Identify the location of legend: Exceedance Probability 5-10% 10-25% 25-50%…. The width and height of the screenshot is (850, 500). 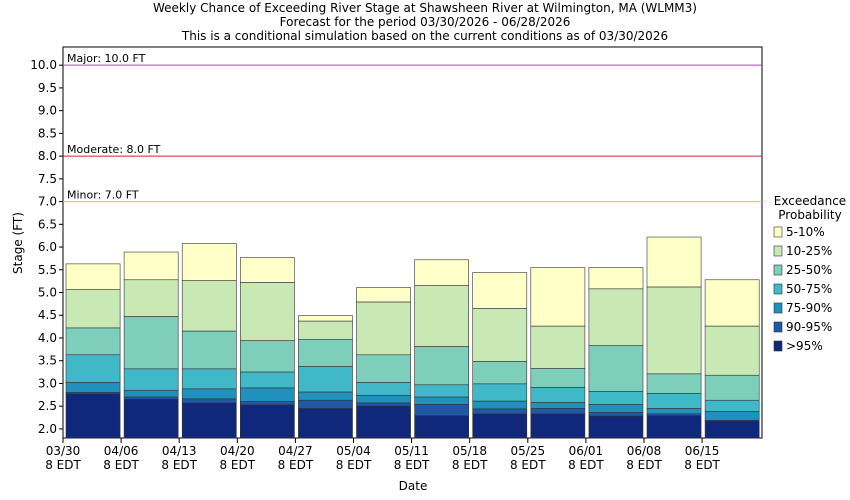
(809, 273).